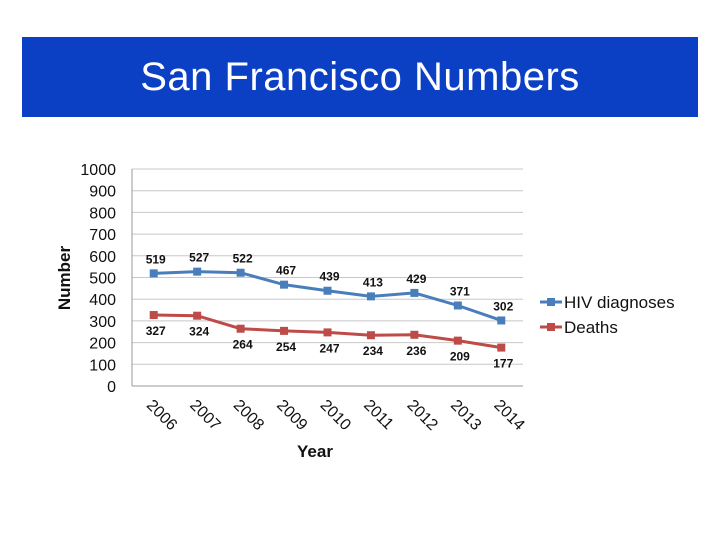 This screenshot has width=720, height=540. I want to click on x-tick-labels: 2006 2007 2008 2009 2010 2011 2012 2013 2014, so click(335, 415).